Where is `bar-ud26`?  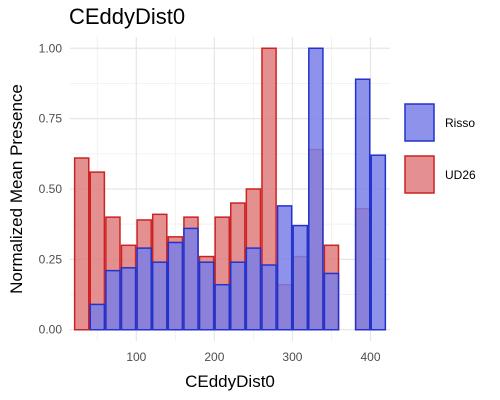 bar-ud26 is located at coordinates (81, 244).